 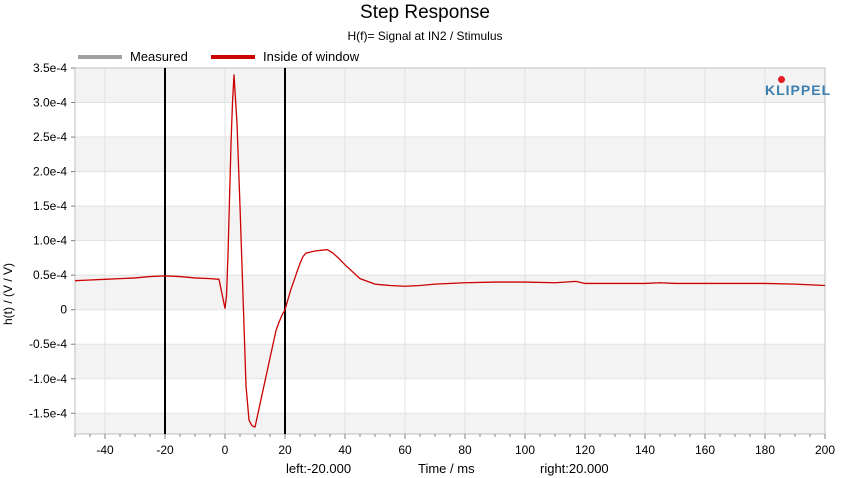 I want to click on y-tick-label: 3.0e-4, so click(x=50, y=103).